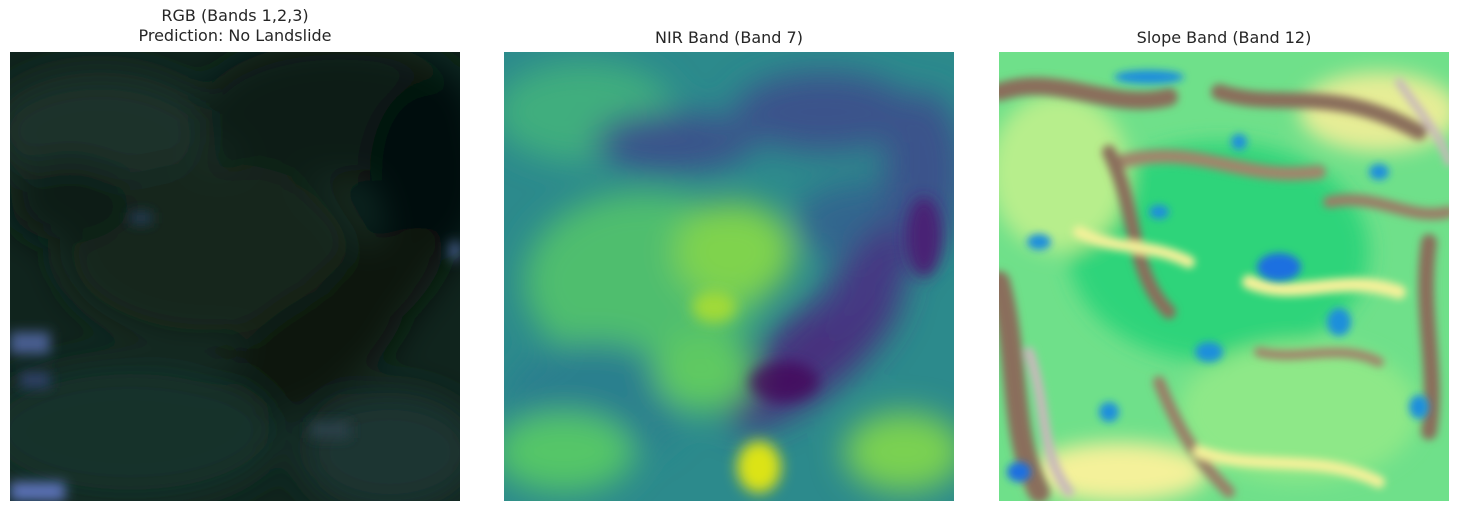 The image size is (1458, 511). I want to click on rgb-title-line1: RGB (Bands 1,2,3), so click(235, 15).